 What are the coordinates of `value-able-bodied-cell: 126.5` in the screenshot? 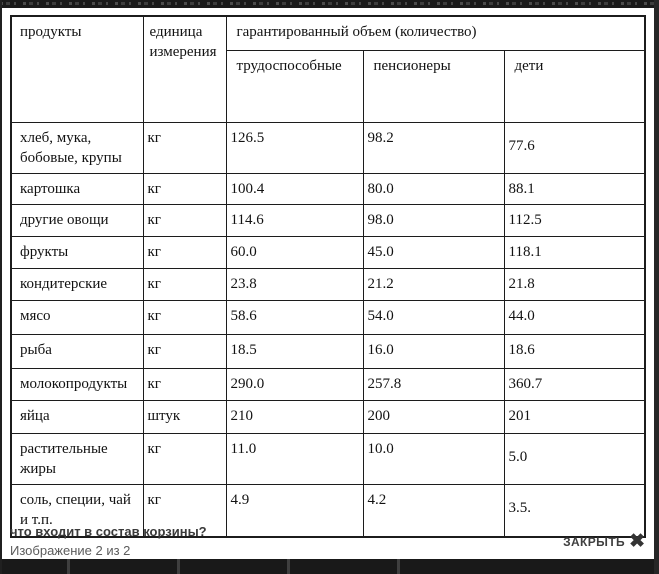 It's located at (294, 147).